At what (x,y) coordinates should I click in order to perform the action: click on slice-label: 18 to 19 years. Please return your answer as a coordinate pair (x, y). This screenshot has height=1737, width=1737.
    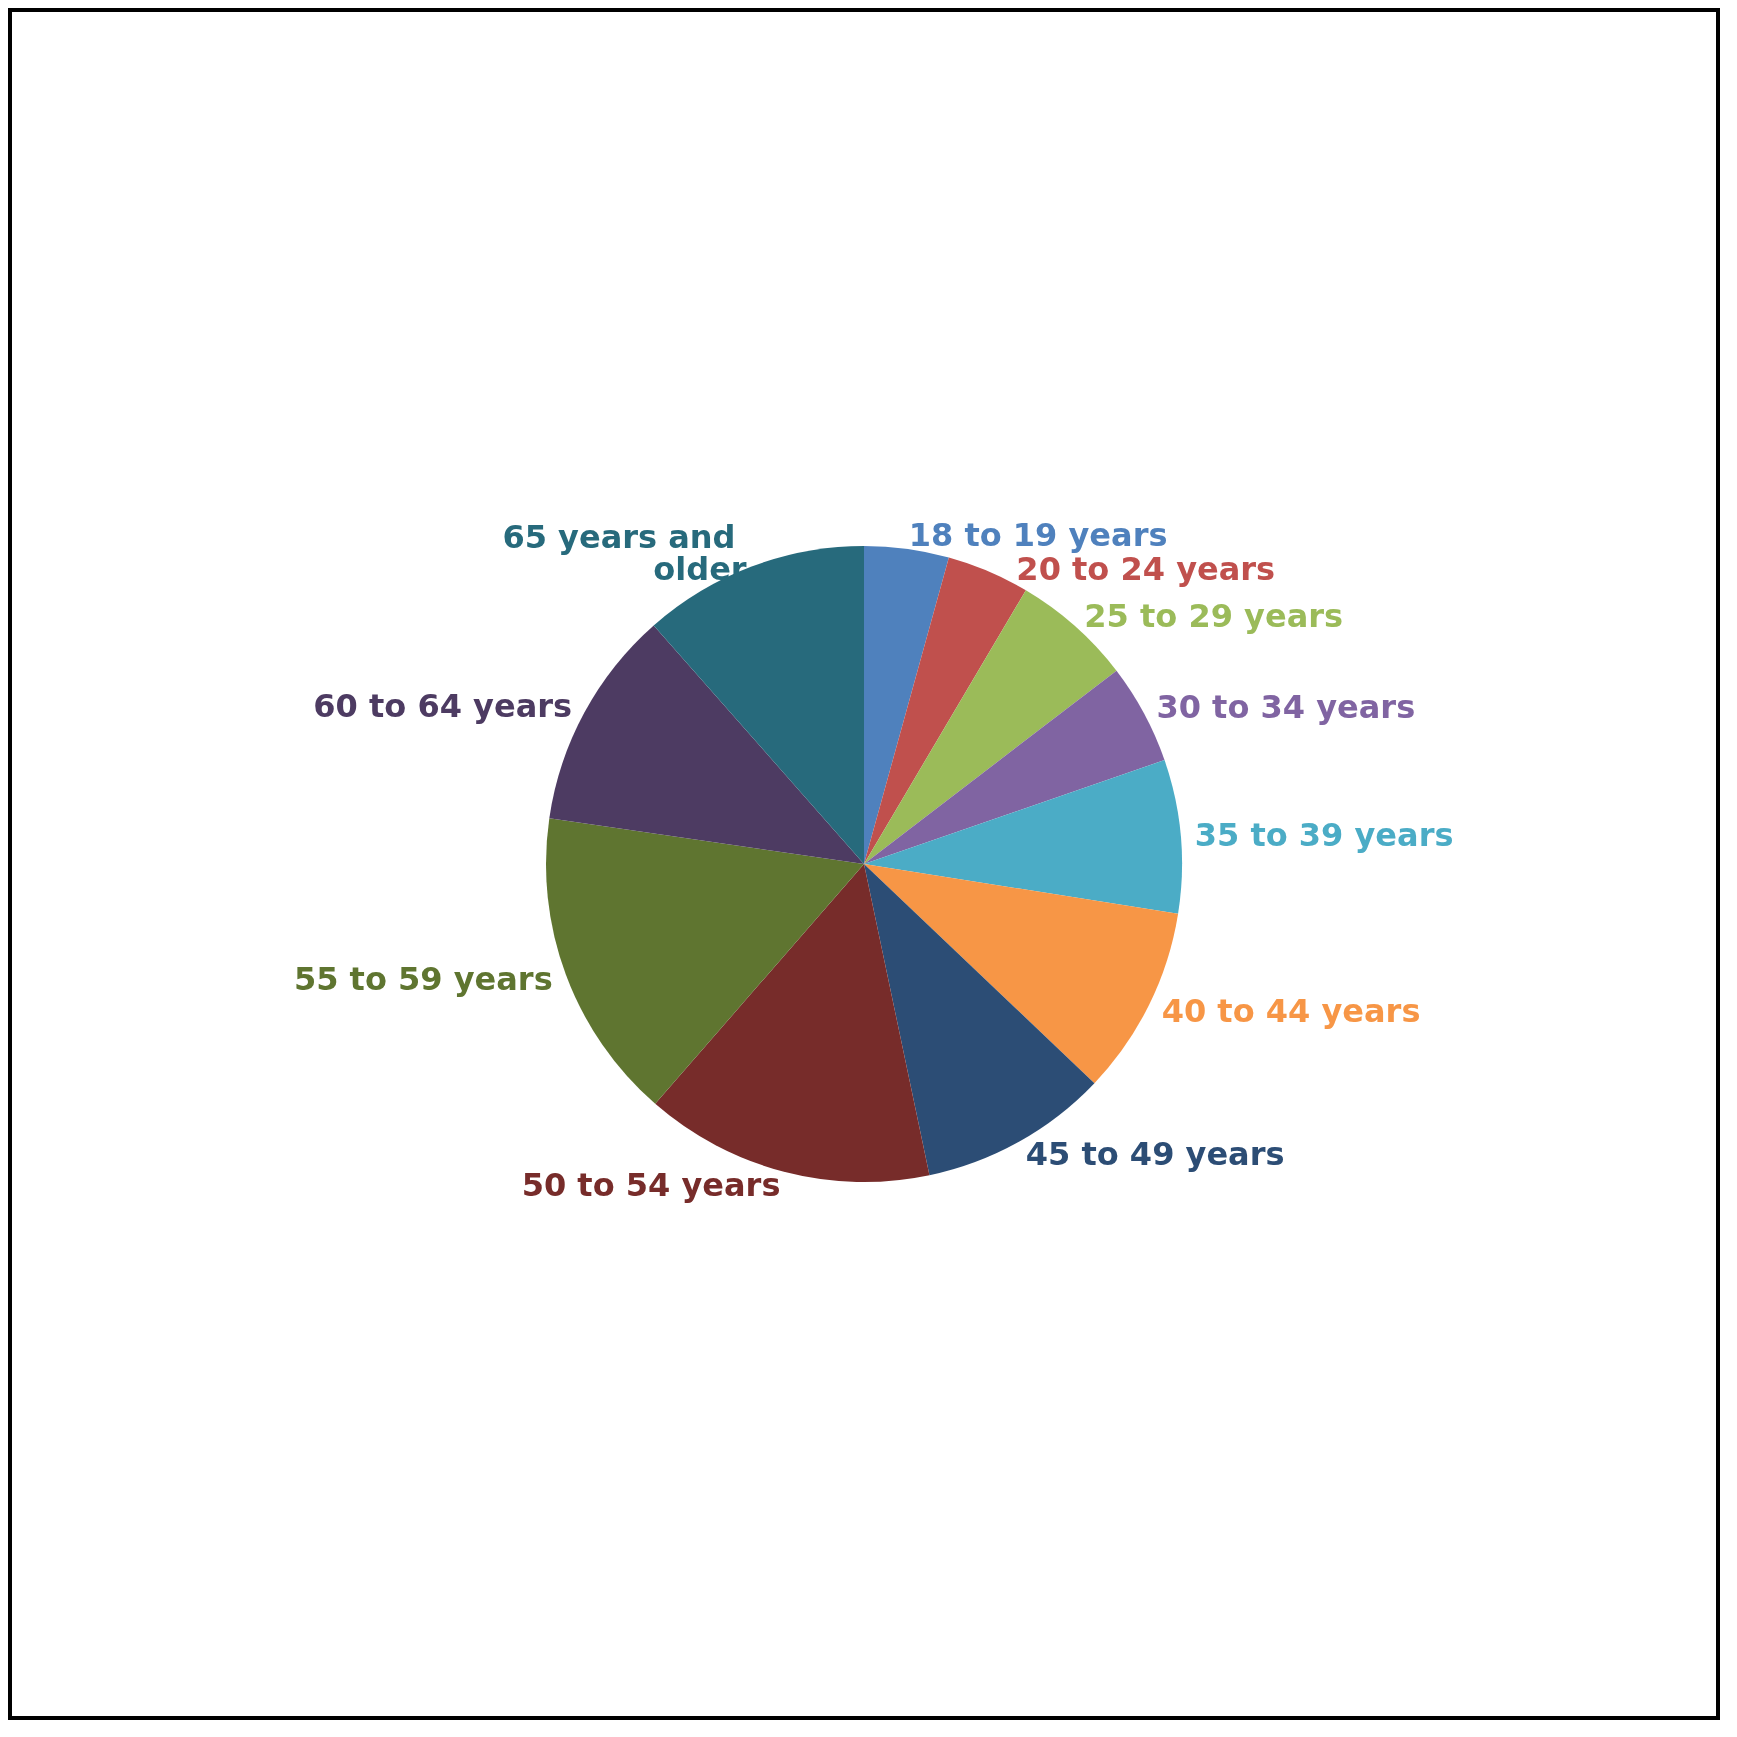
    Looking at the image, I should click on (1038, 535).